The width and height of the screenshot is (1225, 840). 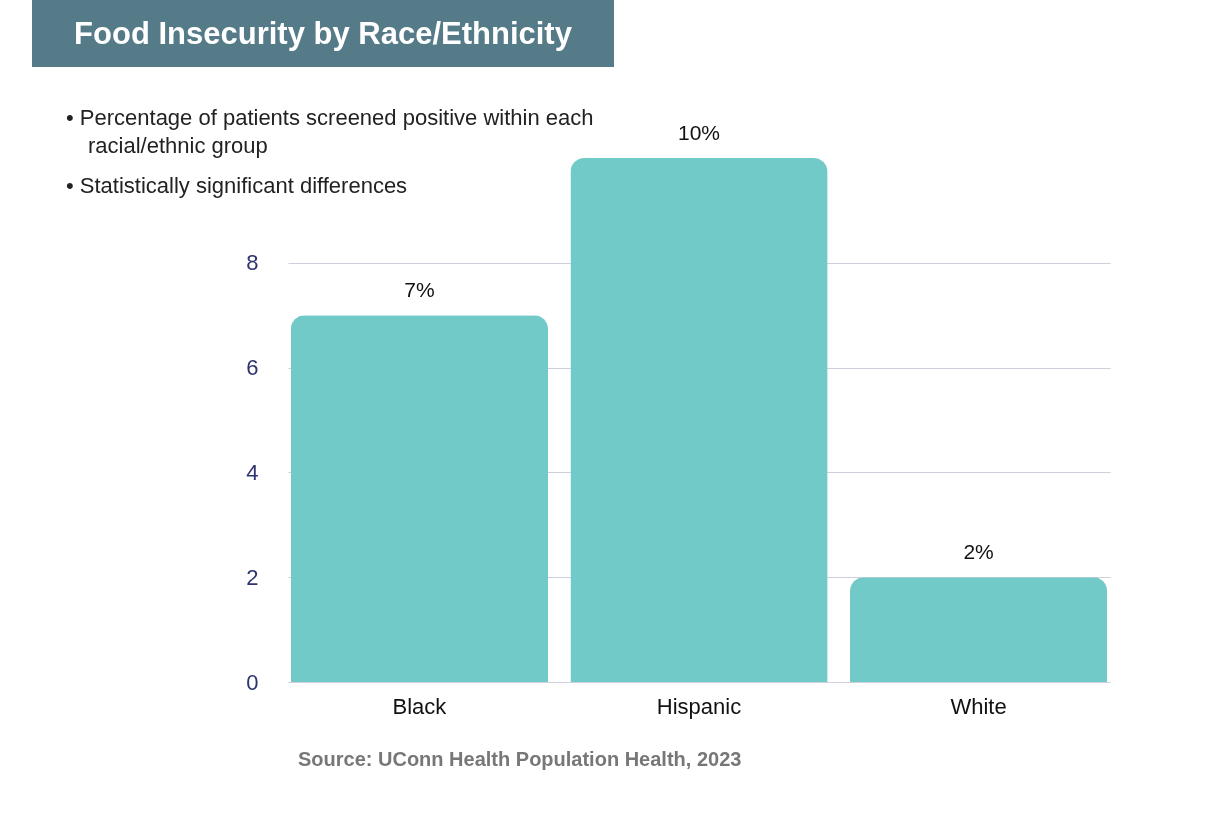 I want to click on x-tick-label: White, so click(x=978, y=706).